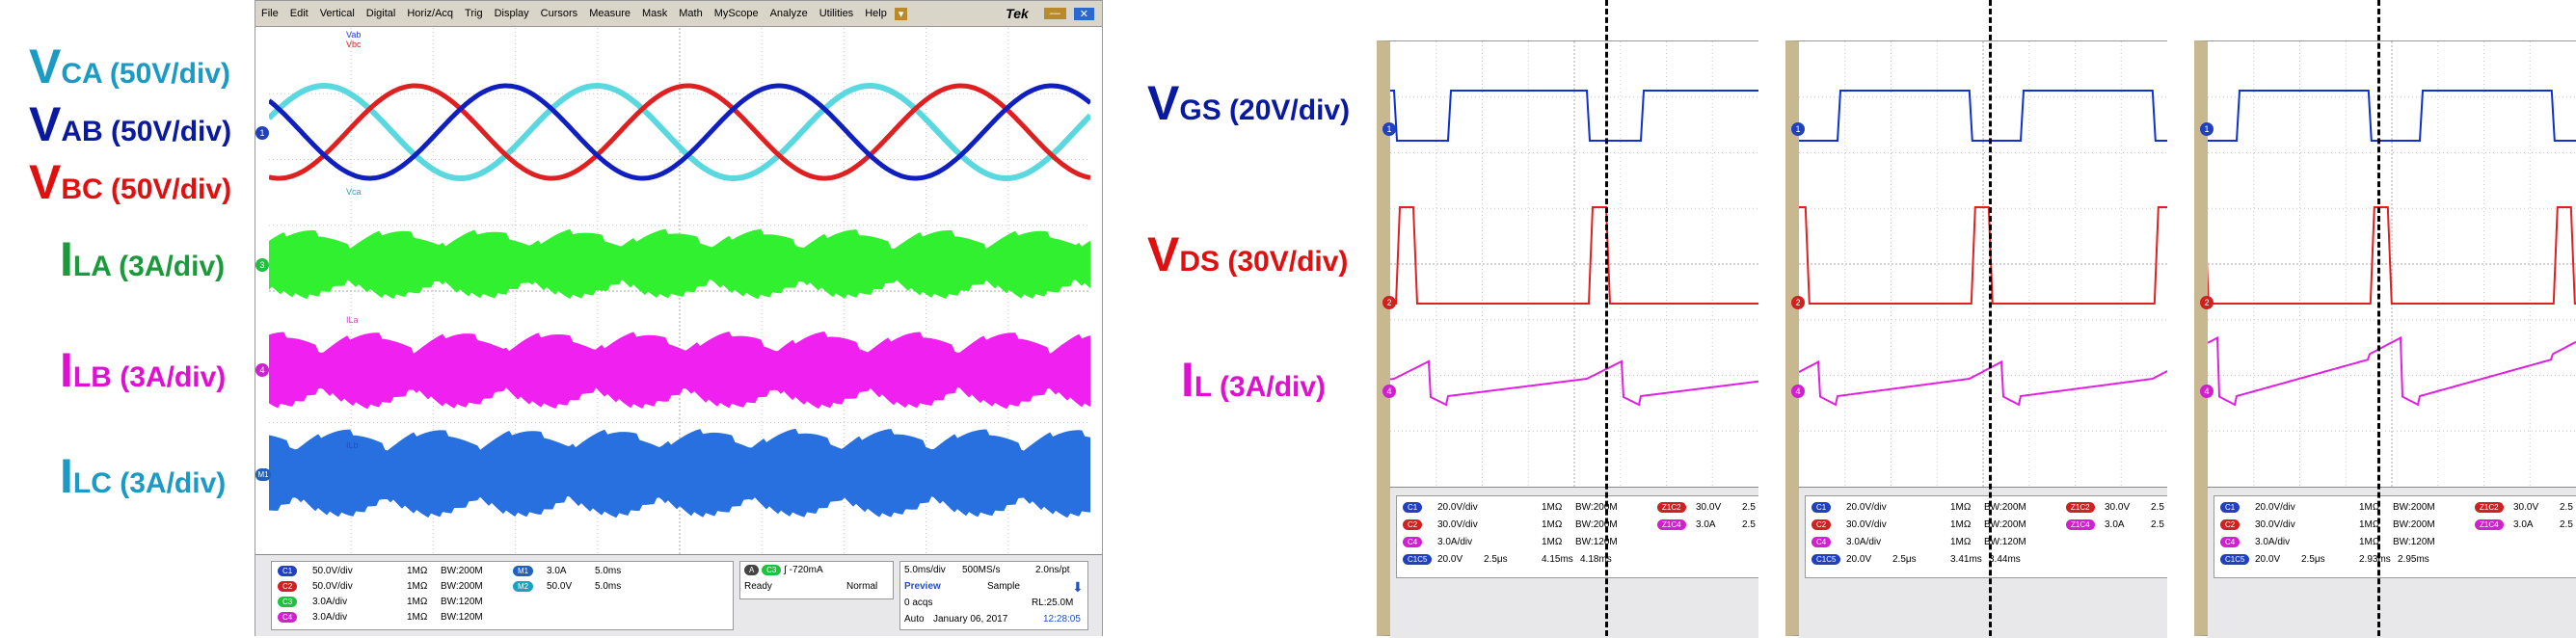 The image size is (2576, 638). Describe the element at coordinates (380, 13) in the screenshot. I see `menu-digital: Digital` at that location.